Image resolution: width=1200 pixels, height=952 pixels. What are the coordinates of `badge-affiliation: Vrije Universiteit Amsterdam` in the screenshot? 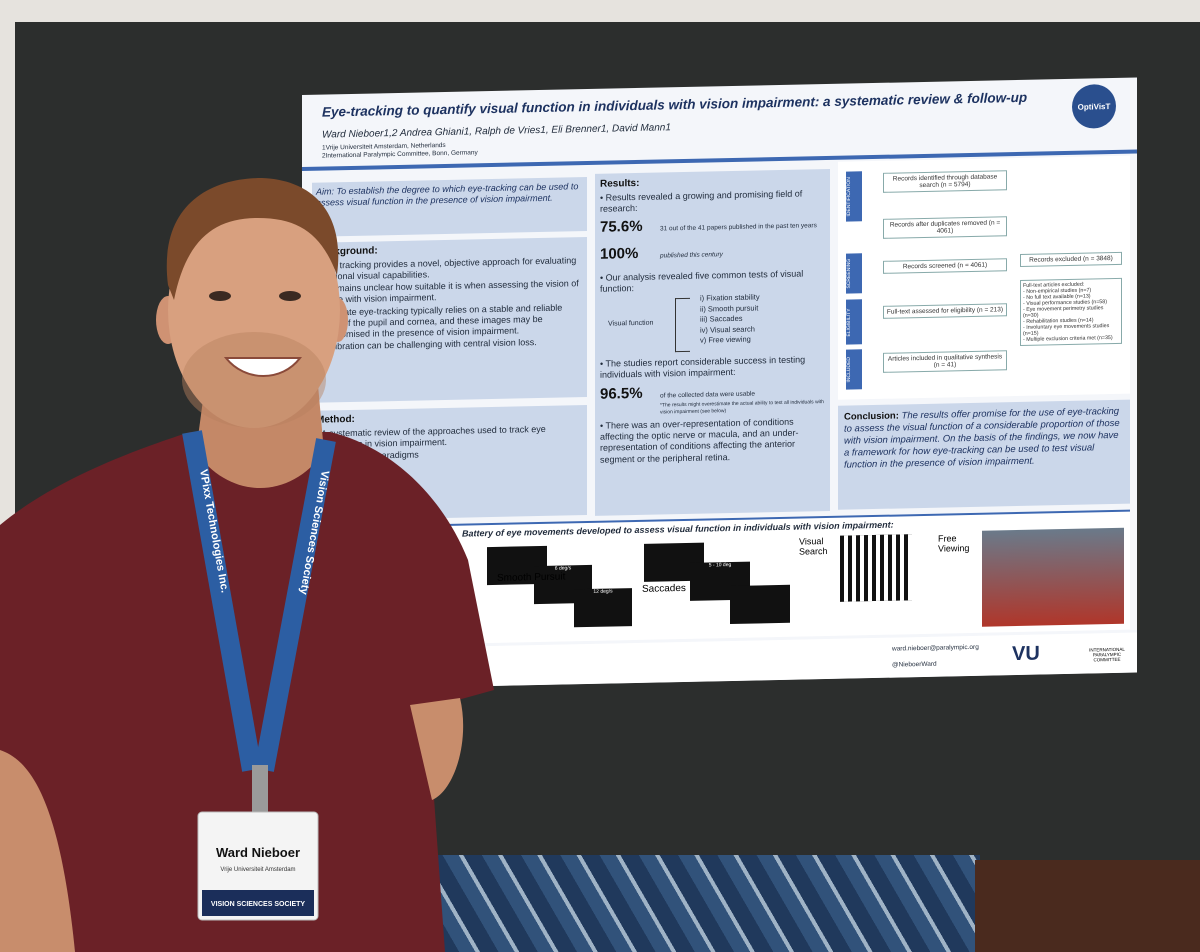 It's located at (257, 870).